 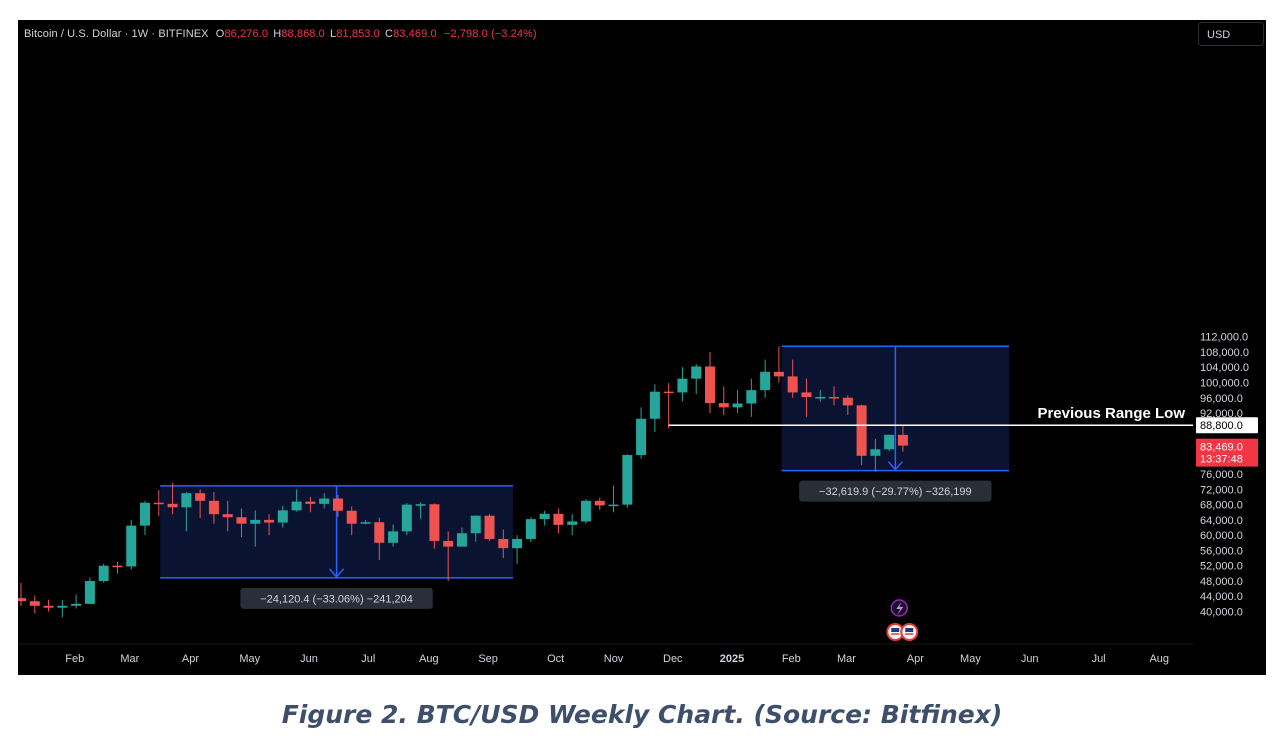 What do you see at coordinates (1221, 551) in the screenshot?
I see `price-tick-label: 56,000.0` at bounding box center [1221, 551].